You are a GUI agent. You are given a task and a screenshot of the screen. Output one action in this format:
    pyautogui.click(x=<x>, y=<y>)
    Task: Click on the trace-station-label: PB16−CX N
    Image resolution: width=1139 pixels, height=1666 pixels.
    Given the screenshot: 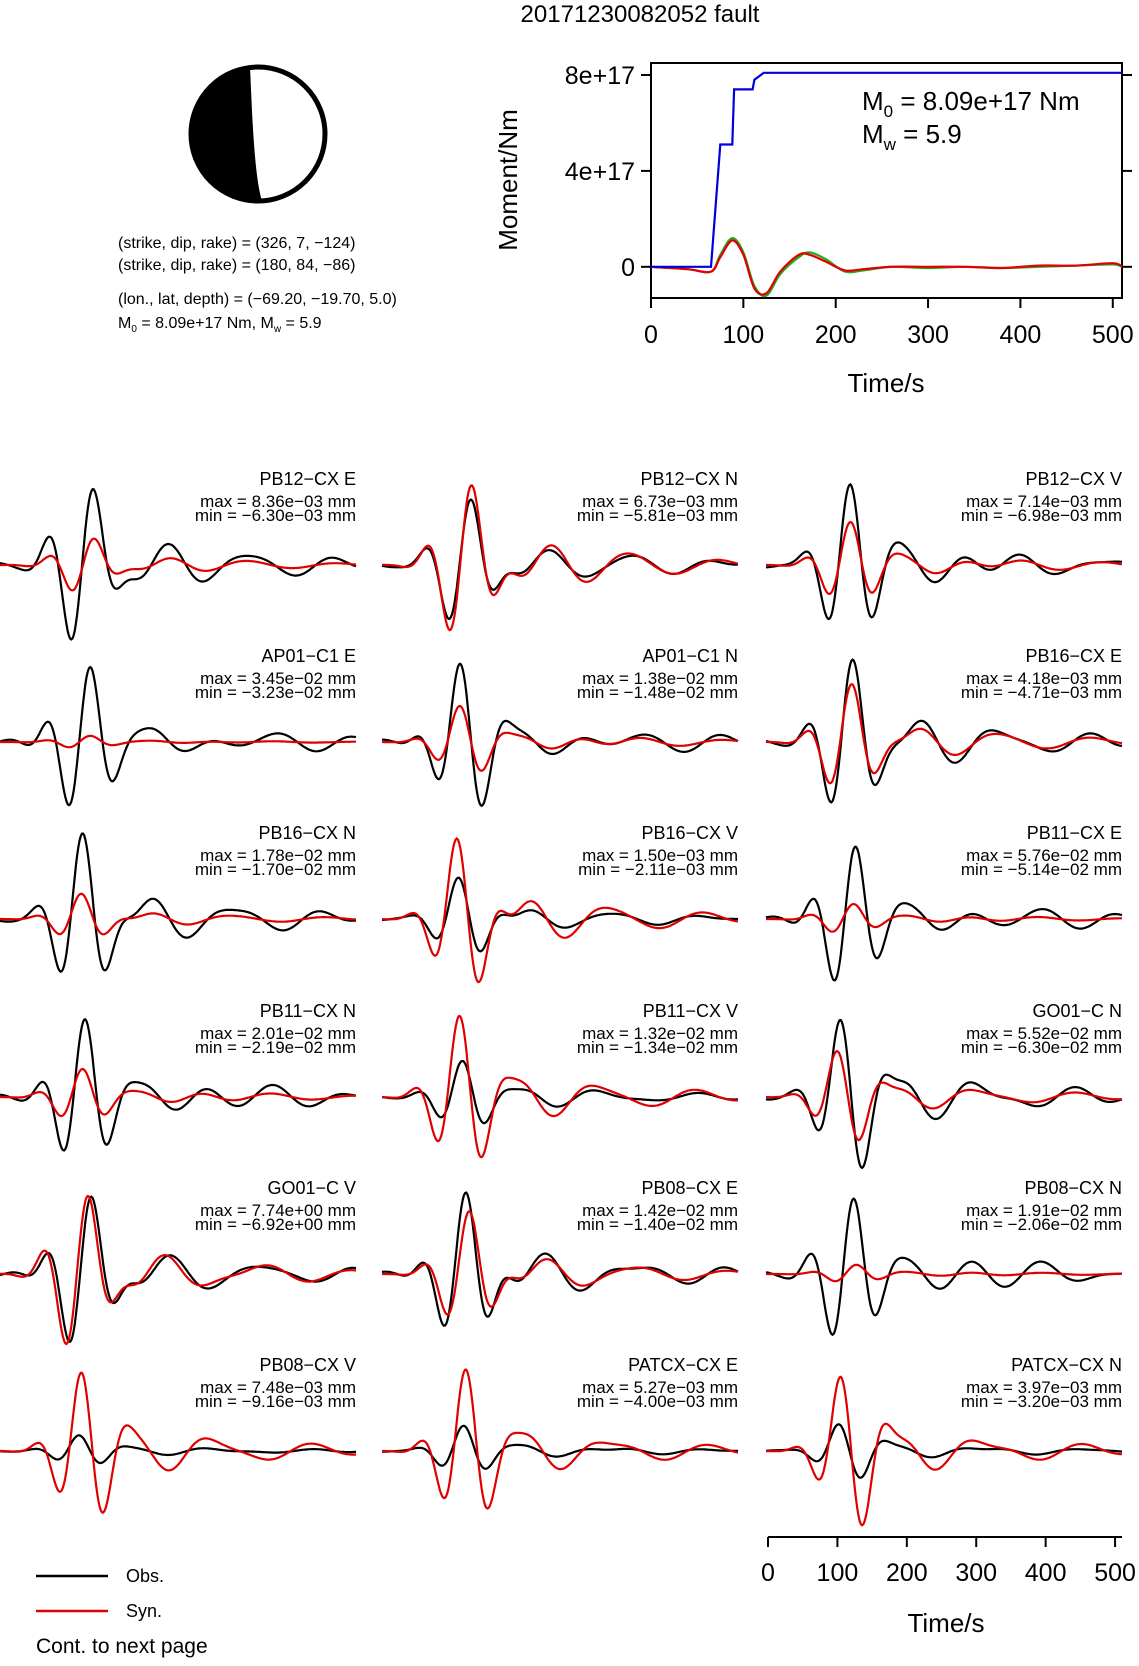 What is the action you would take?
    pyautogui.click(x=307, y=833)
    